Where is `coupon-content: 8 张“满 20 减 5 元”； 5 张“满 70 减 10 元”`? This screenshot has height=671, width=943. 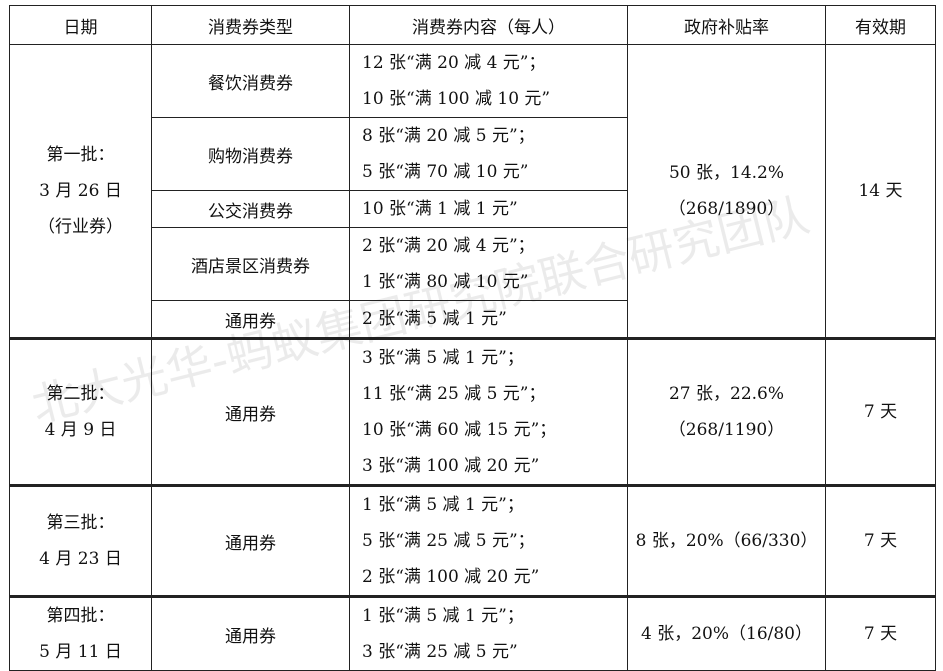
coupon-content: 8 张“满 20 减 5 元”； 5 张“满 70 减 10 元” is located at coordinates (488, 154).